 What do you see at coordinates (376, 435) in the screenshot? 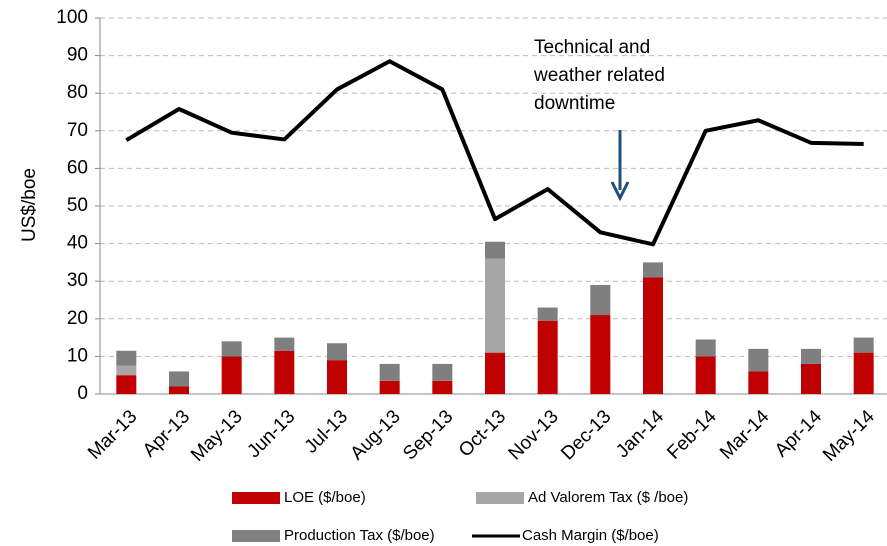
I see `x-tick-label: Aug-13` at bounding box center [376, 435].